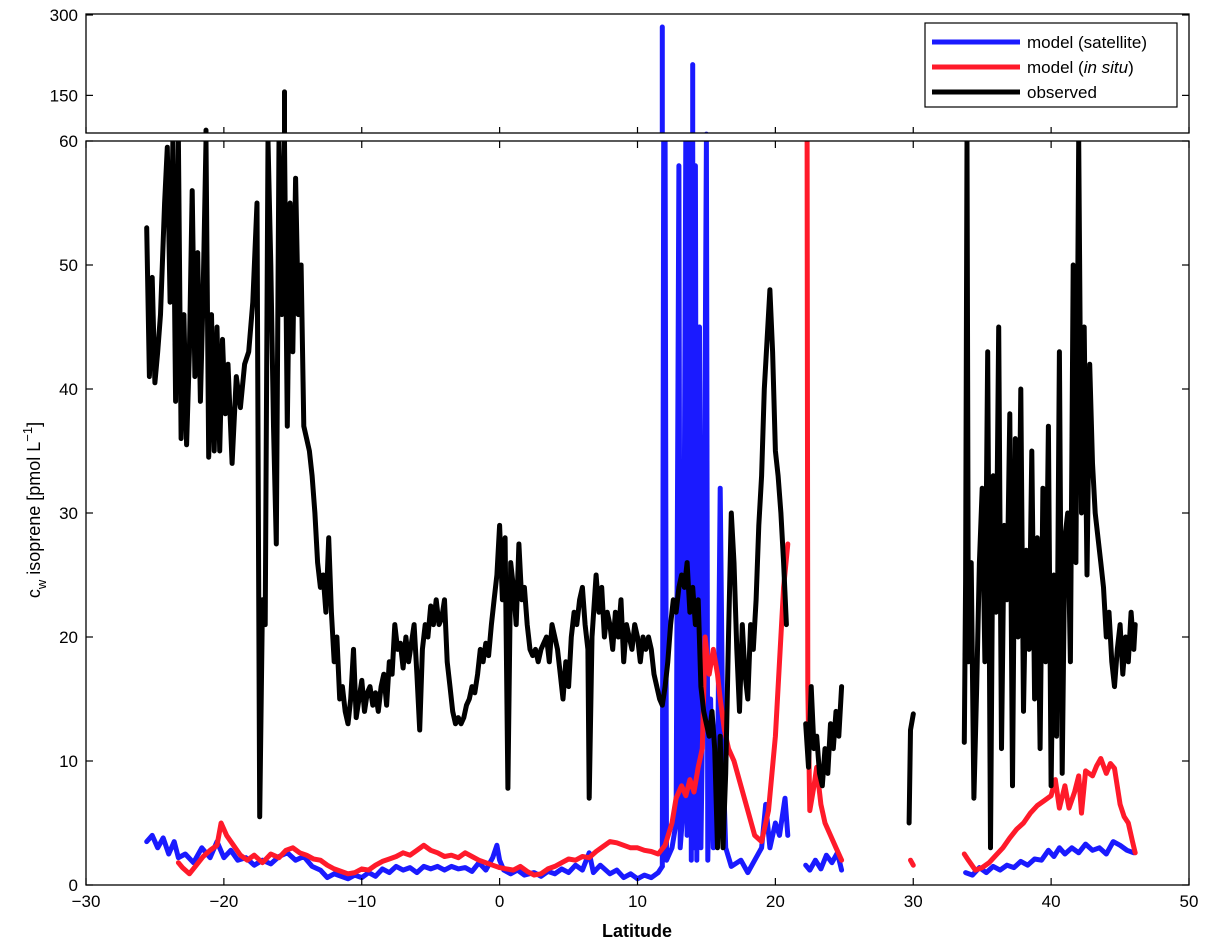 The width and height of the screenshot is (1208, 944). What do you see at coordinates (1131, 67) in the screenshot?
I see `legend-label-in-situ-suffix: )` at bounding box center [1131, 67].